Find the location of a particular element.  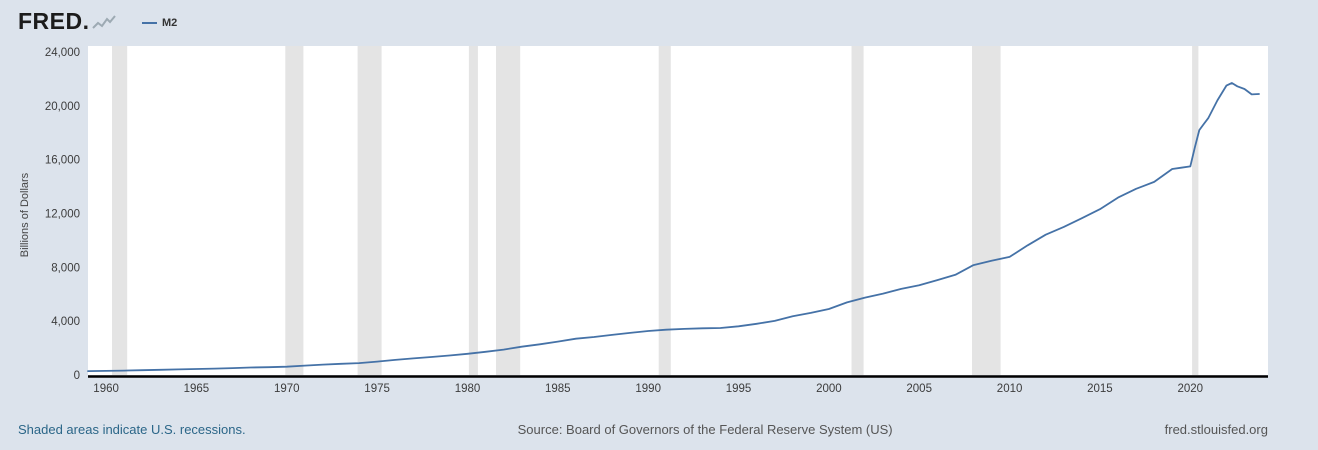

fred-logo: FRED. is located at coordinates (67, 20).